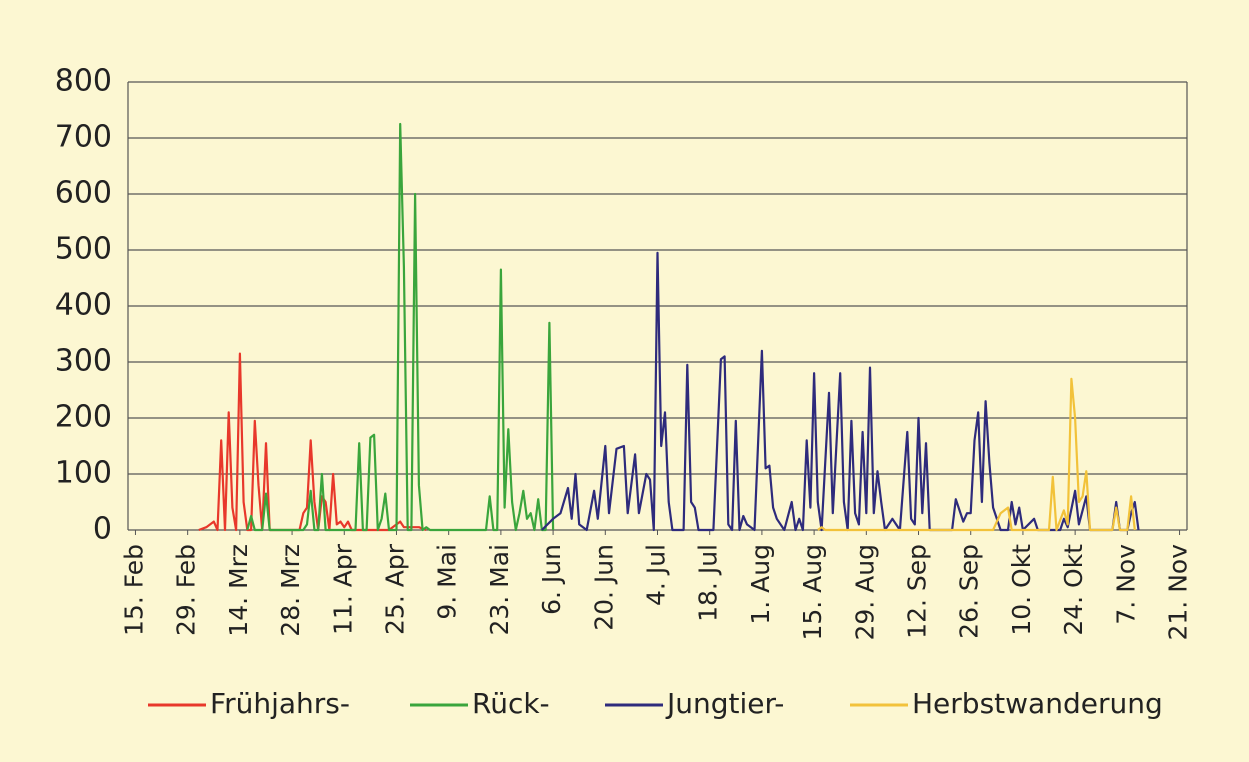 The image size is (1249, 762). I want to click on legend-label: Frühjahrs-, so click(280, 703).